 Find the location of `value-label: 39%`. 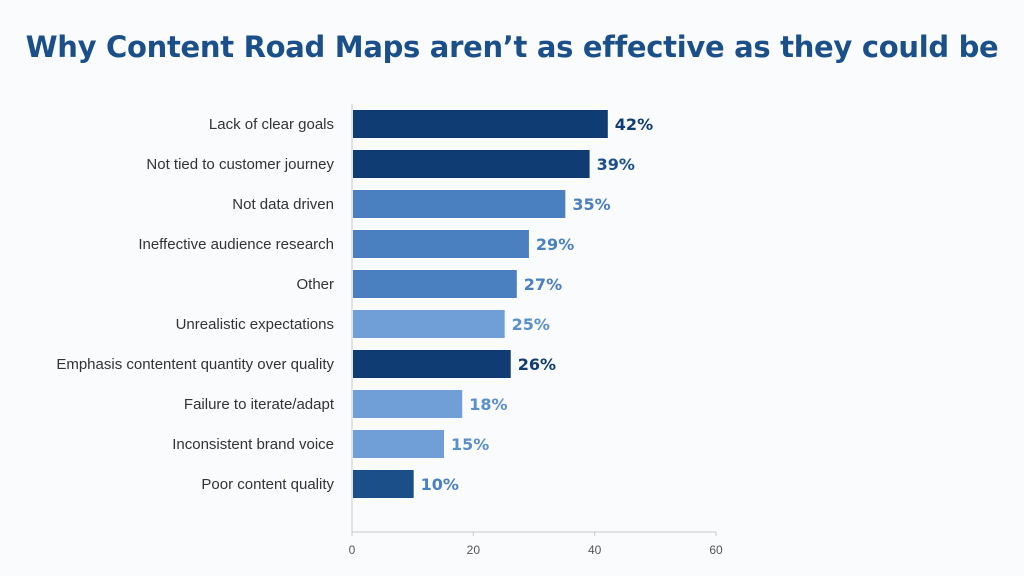

value-label: 39% is located at coordinates (616, 164).